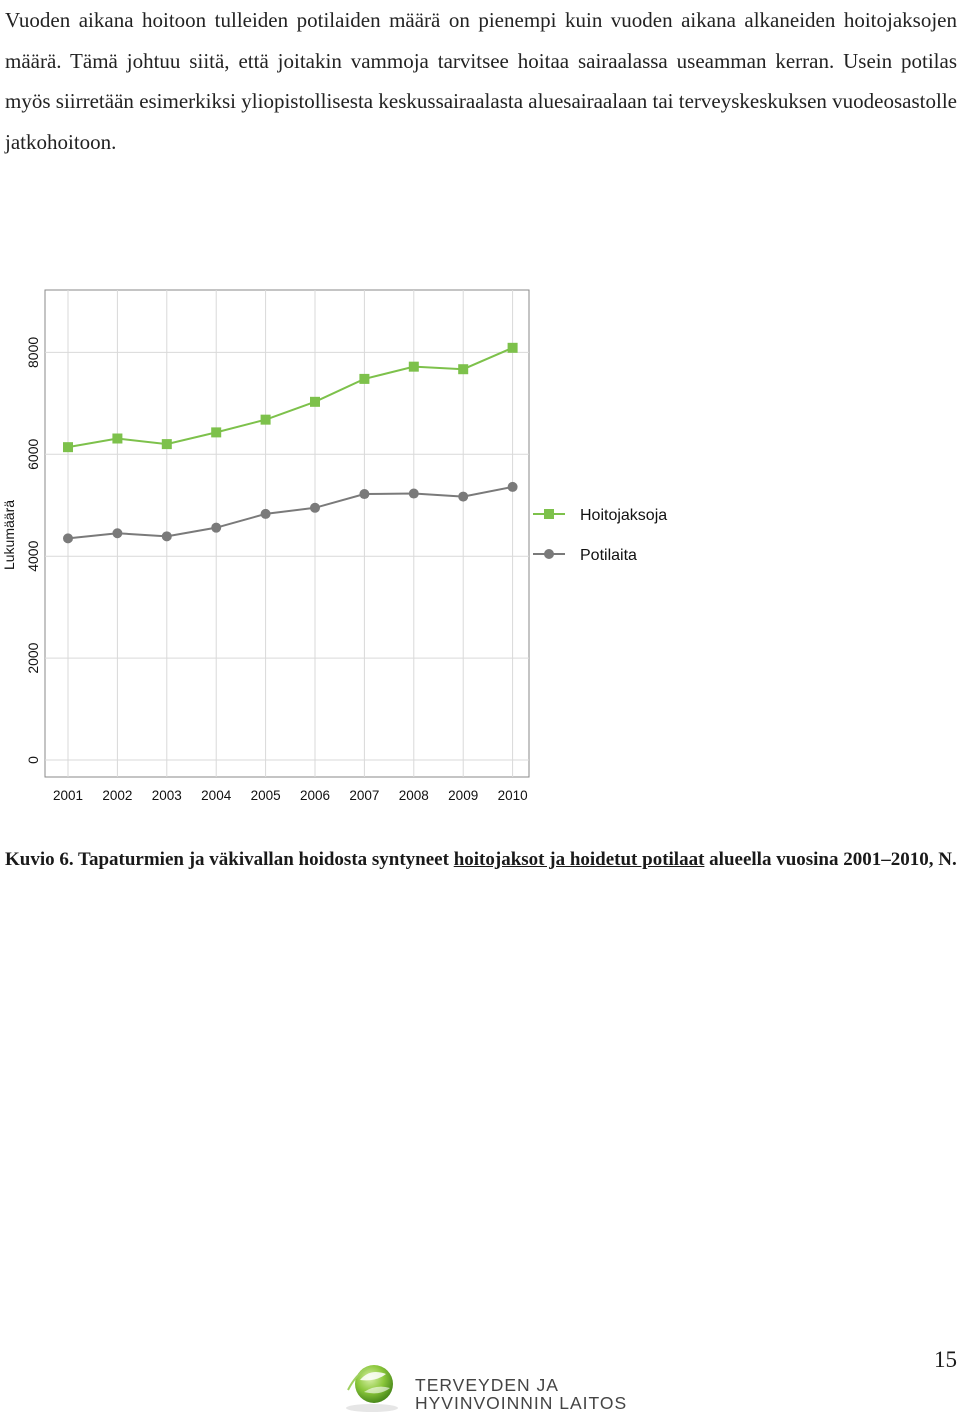 This screenshot has height=1417, width=960. I want to click on y-axis-label: Lukumäärä, so click(9, 535).